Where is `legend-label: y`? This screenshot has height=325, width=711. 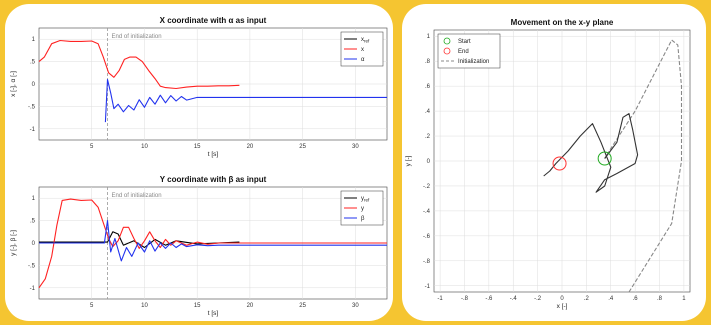 legend-label: y is located at coordinates (362, 209).